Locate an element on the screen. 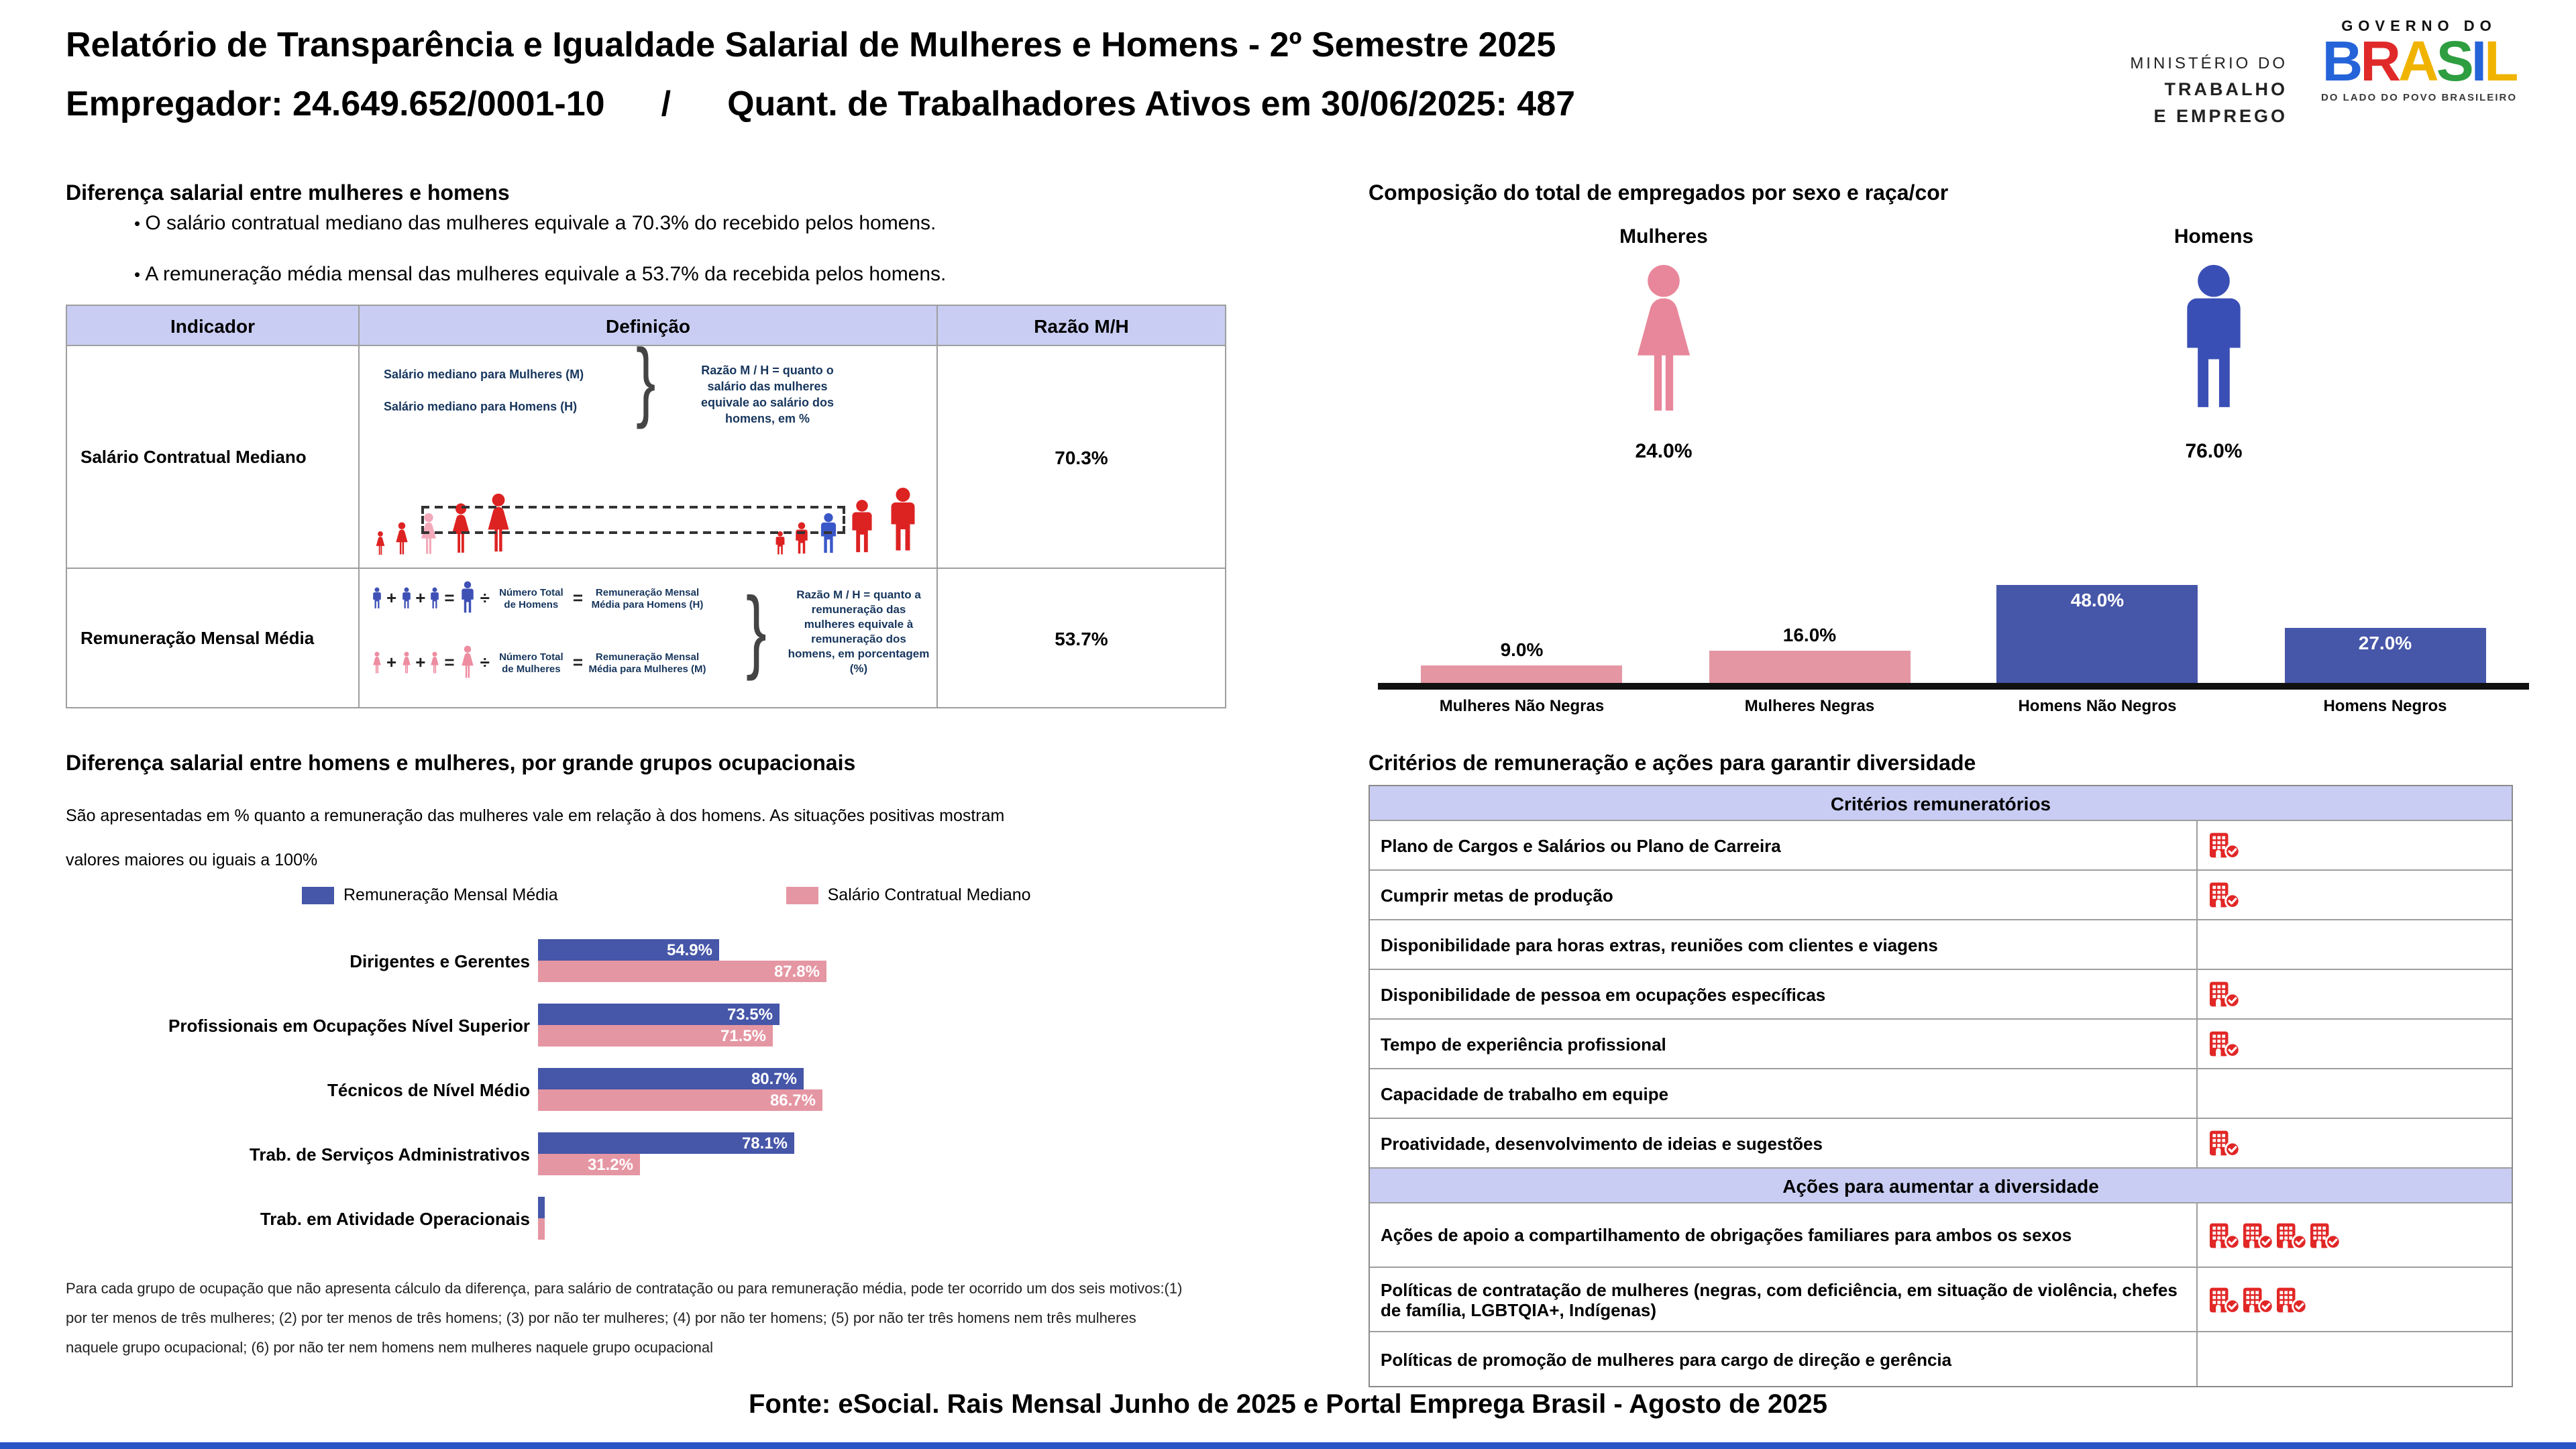 The width and height of the screenshot is (2576, 1449). bar-remuneracao: 80.7% is located at coordinates (671, 1078).